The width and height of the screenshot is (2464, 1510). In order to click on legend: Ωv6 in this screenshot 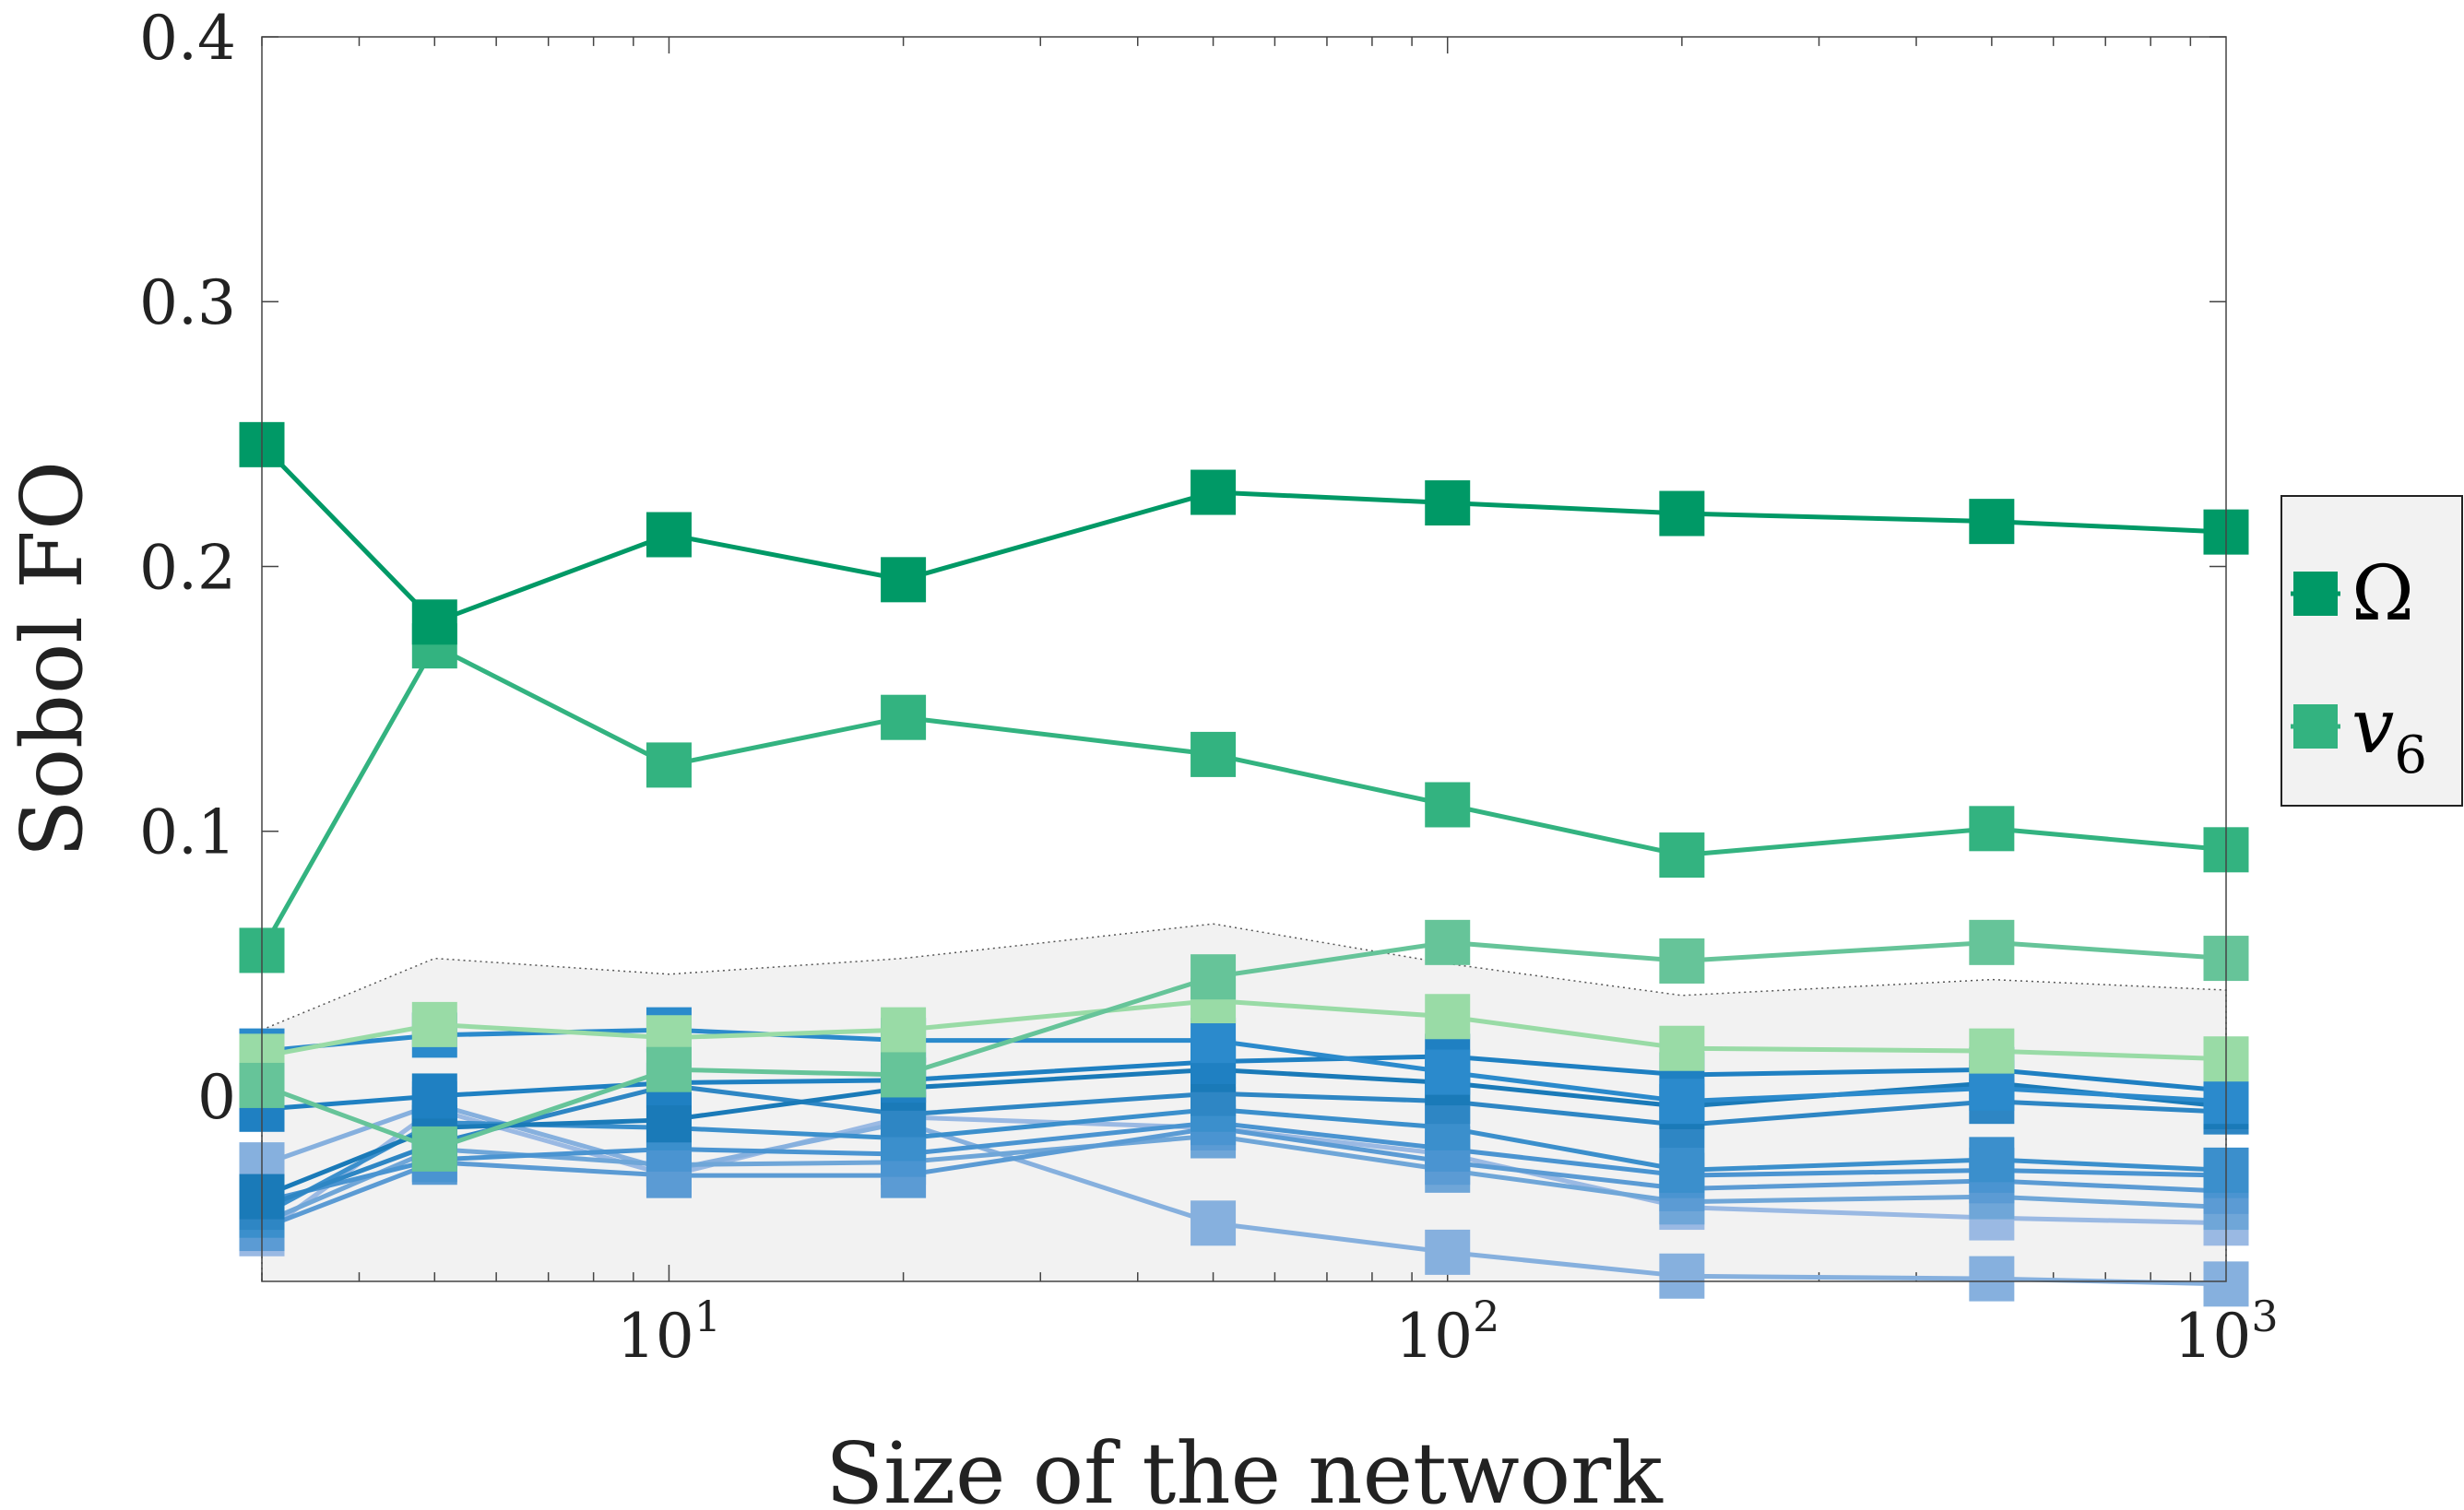, I will do `click(2372, 651)`.